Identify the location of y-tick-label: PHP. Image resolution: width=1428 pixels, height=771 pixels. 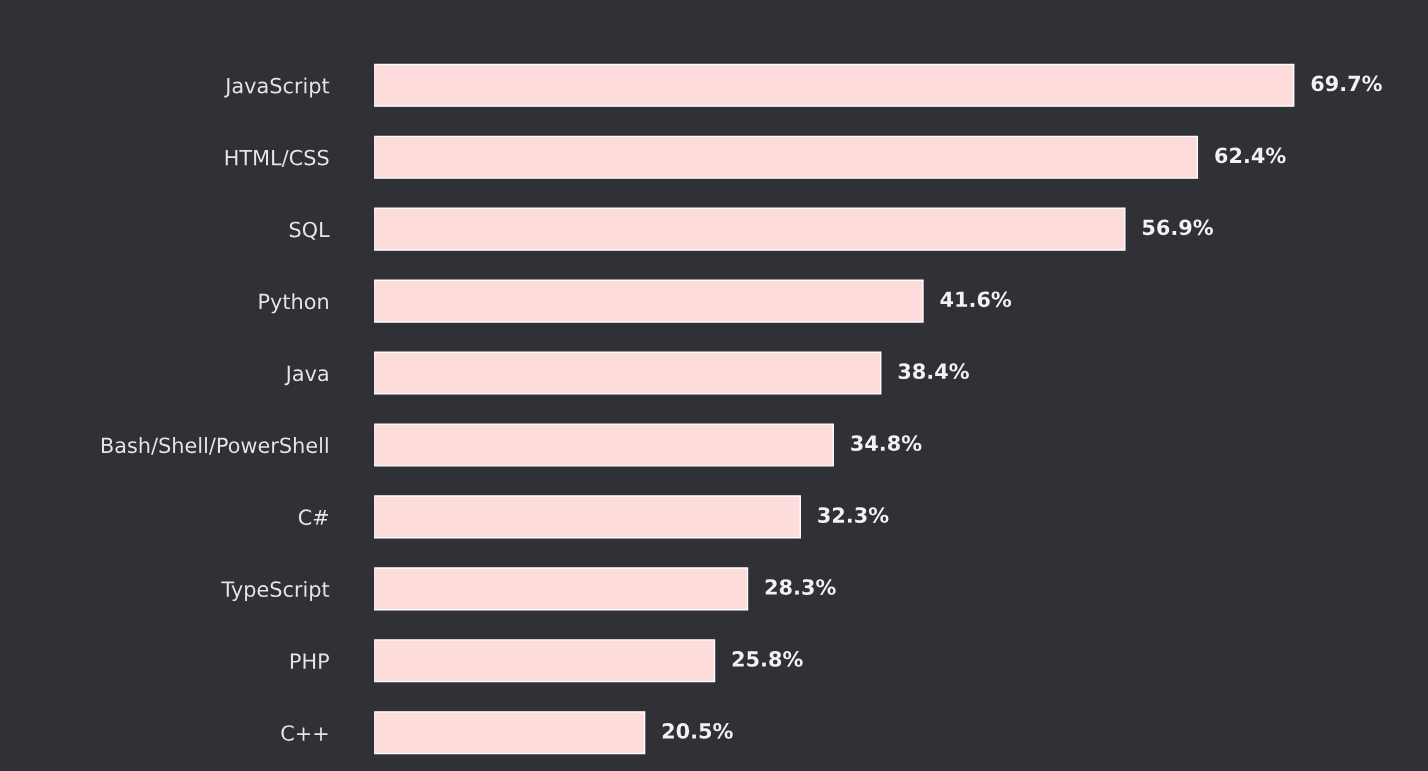
(309, 661).